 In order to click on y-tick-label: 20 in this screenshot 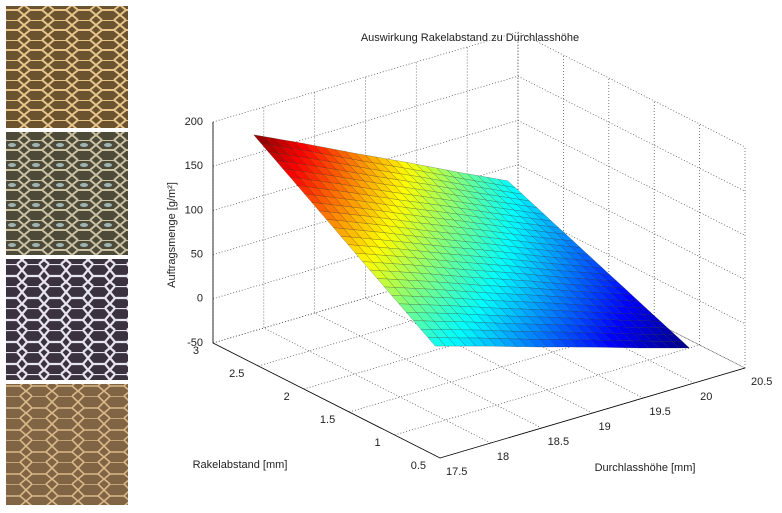, I will do `click(706, 397)`.